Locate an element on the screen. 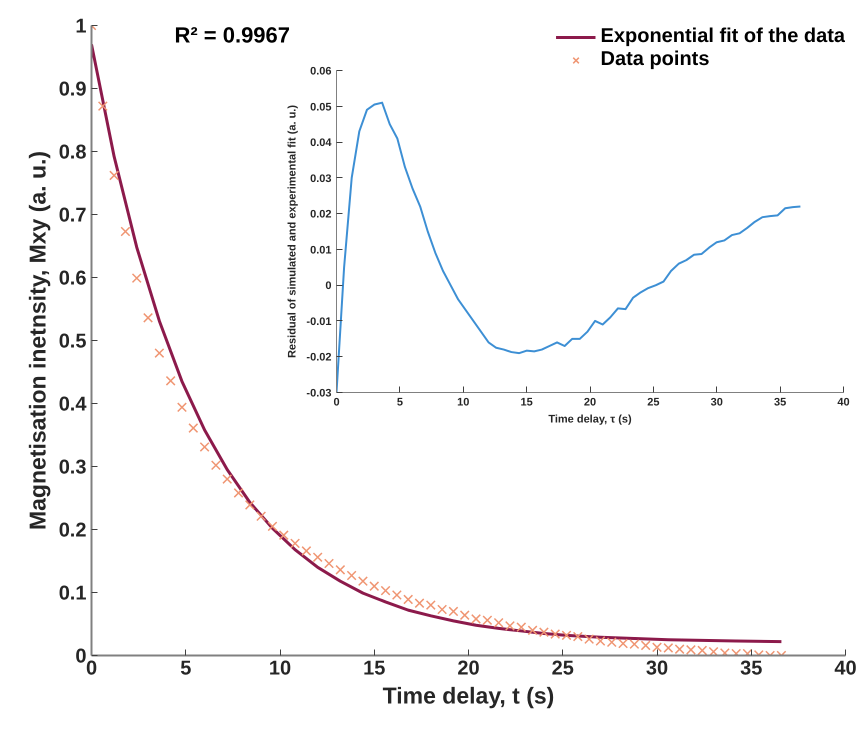  x-tick-label: 0 is located at coordinates (336, 402).